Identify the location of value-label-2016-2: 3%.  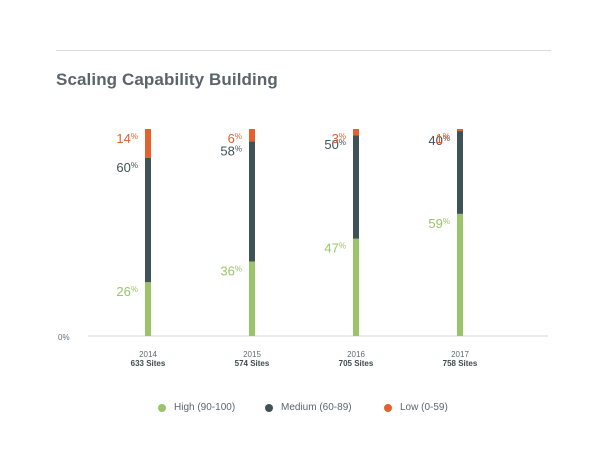
(339, 138).